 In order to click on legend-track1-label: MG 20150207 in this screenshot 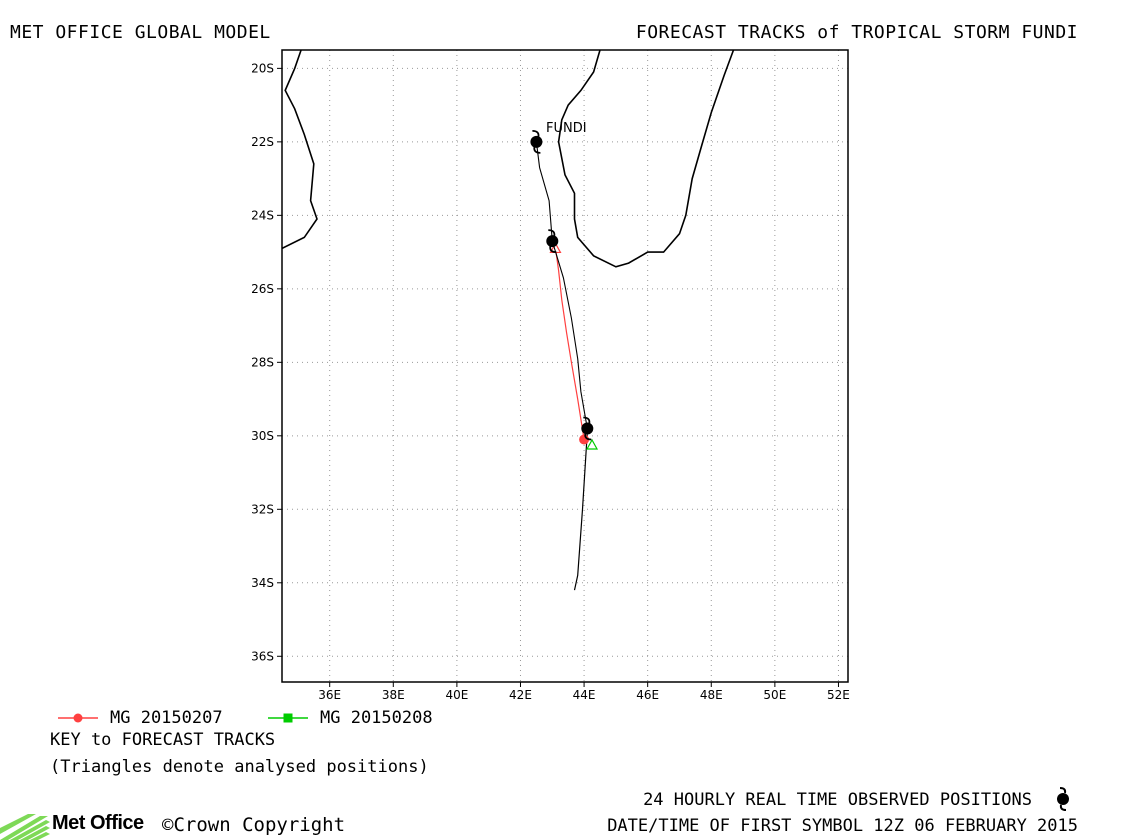, I will do `click(166, 718)`.